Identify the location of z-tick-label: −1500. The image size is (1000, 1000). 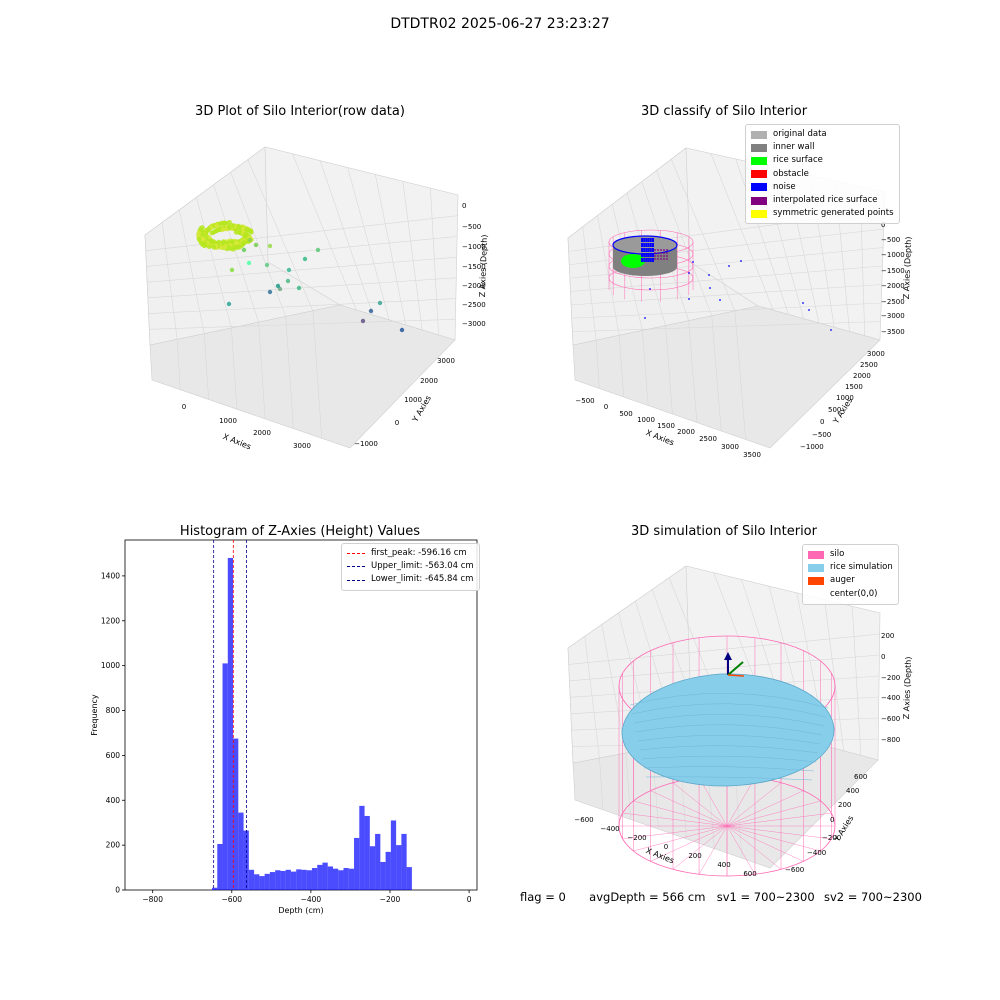
(474, 267).